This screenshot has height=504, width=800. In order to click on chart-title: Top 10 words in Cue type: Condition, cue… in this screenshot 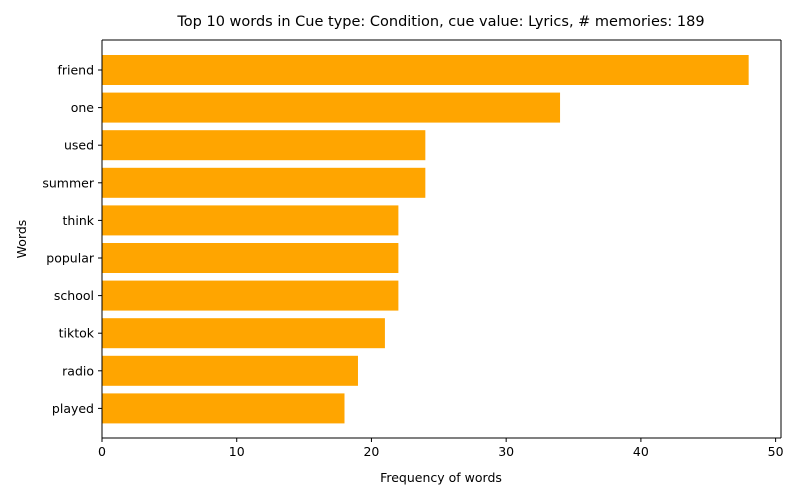, I will do `click(440, 22)`.